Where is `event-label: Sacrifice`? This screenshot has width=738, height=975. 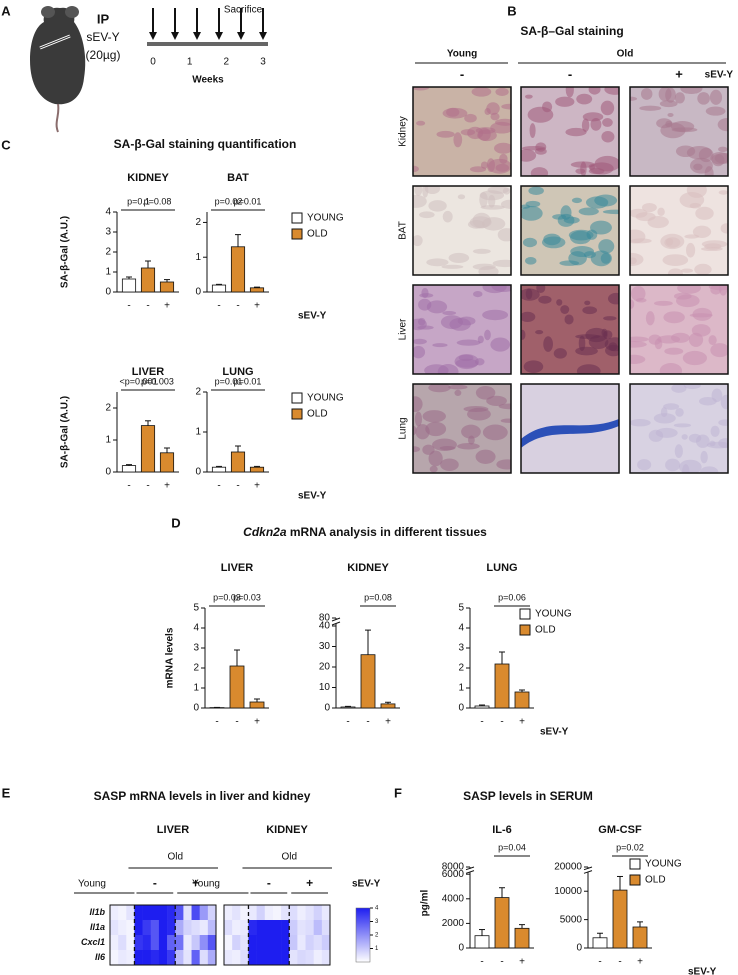
event-label: Sacrifice is located at coordinates (243, 10).